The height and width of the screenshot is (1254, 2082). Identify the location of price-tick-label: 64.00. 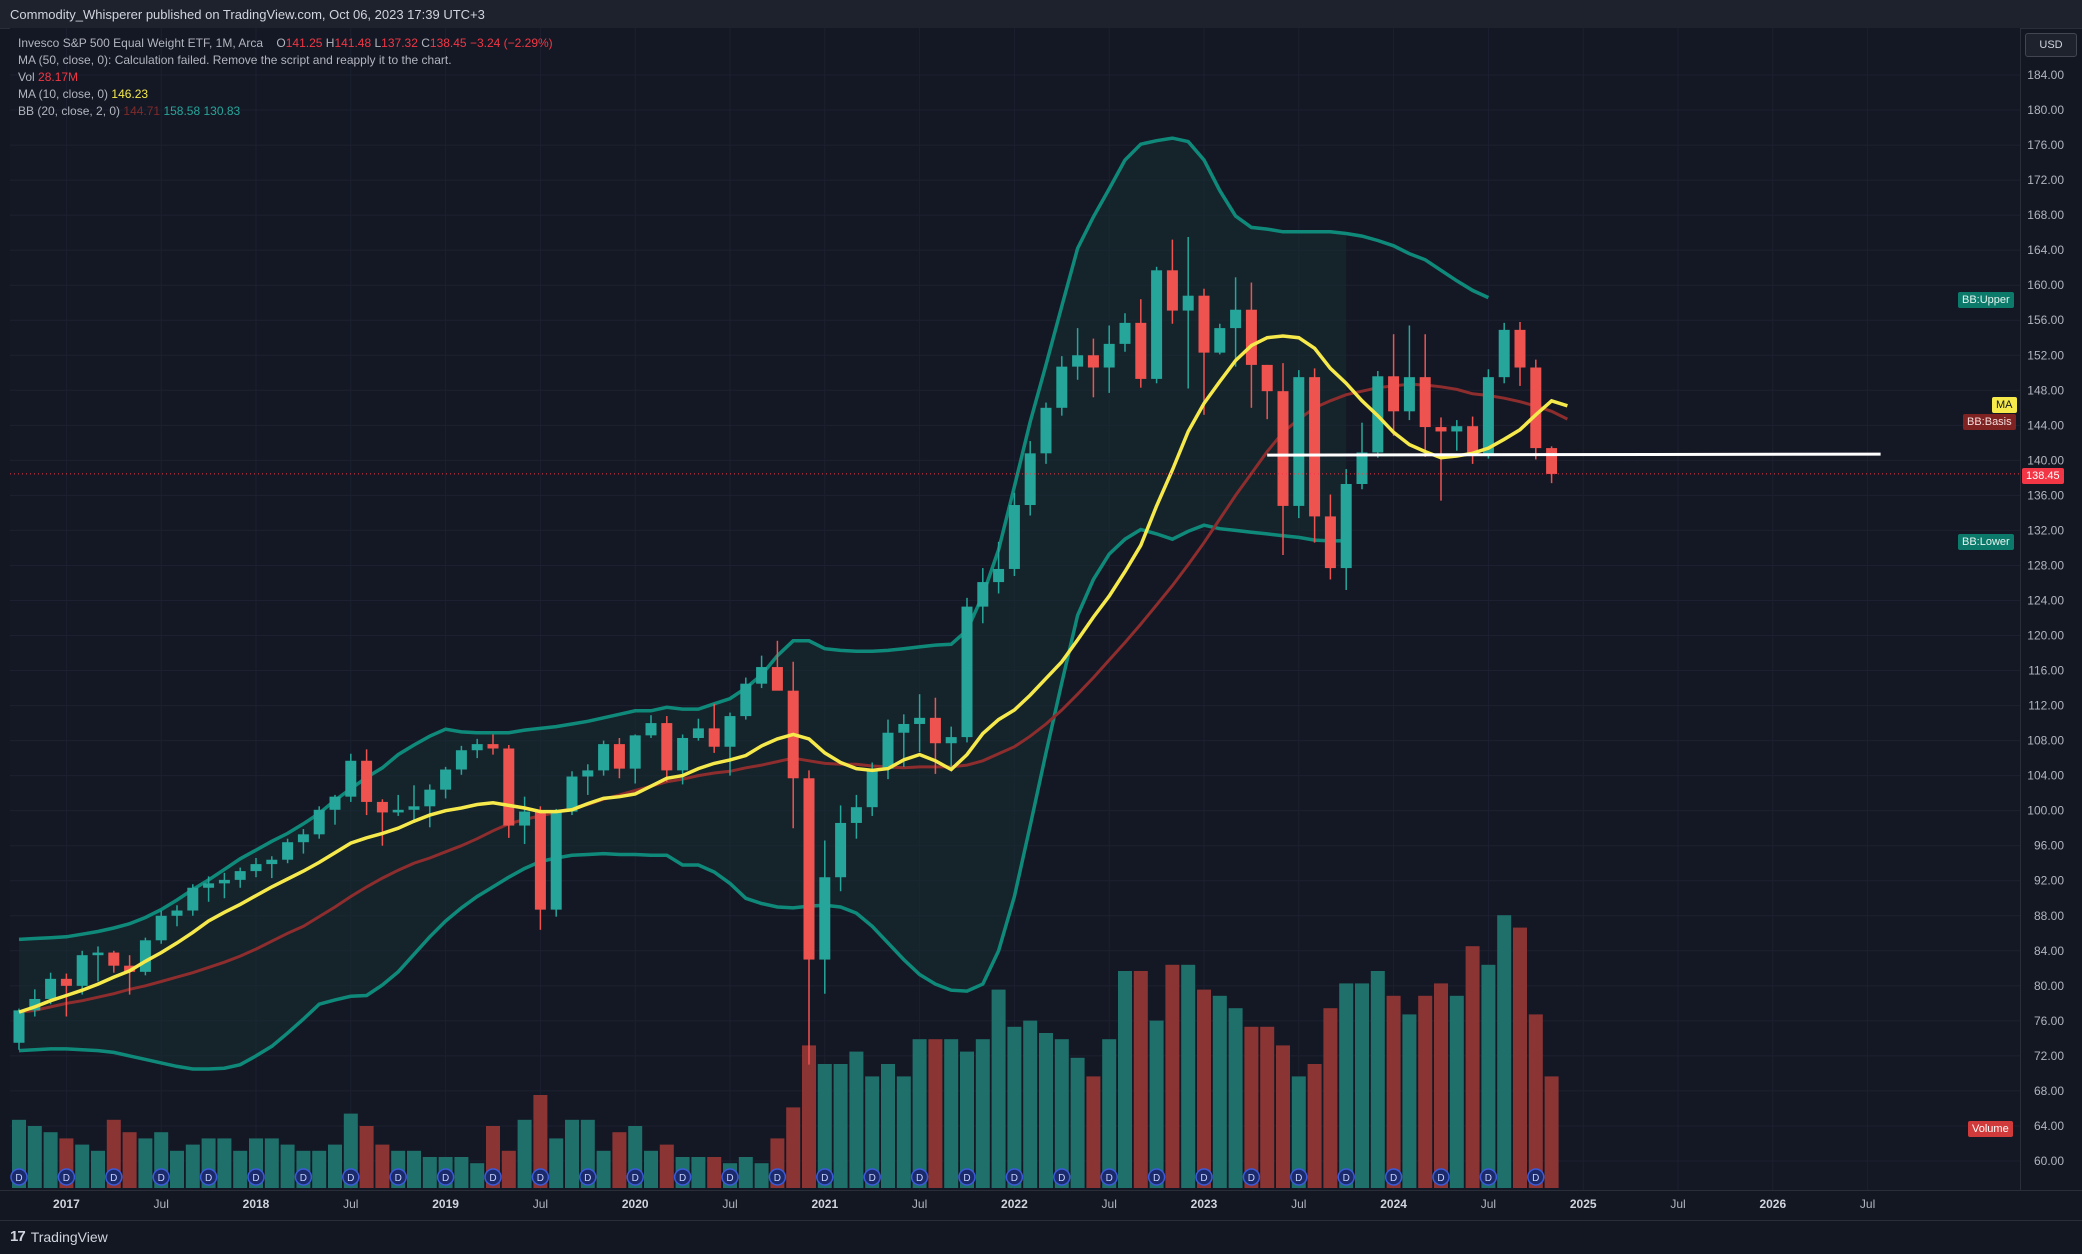
(2049, 1126).